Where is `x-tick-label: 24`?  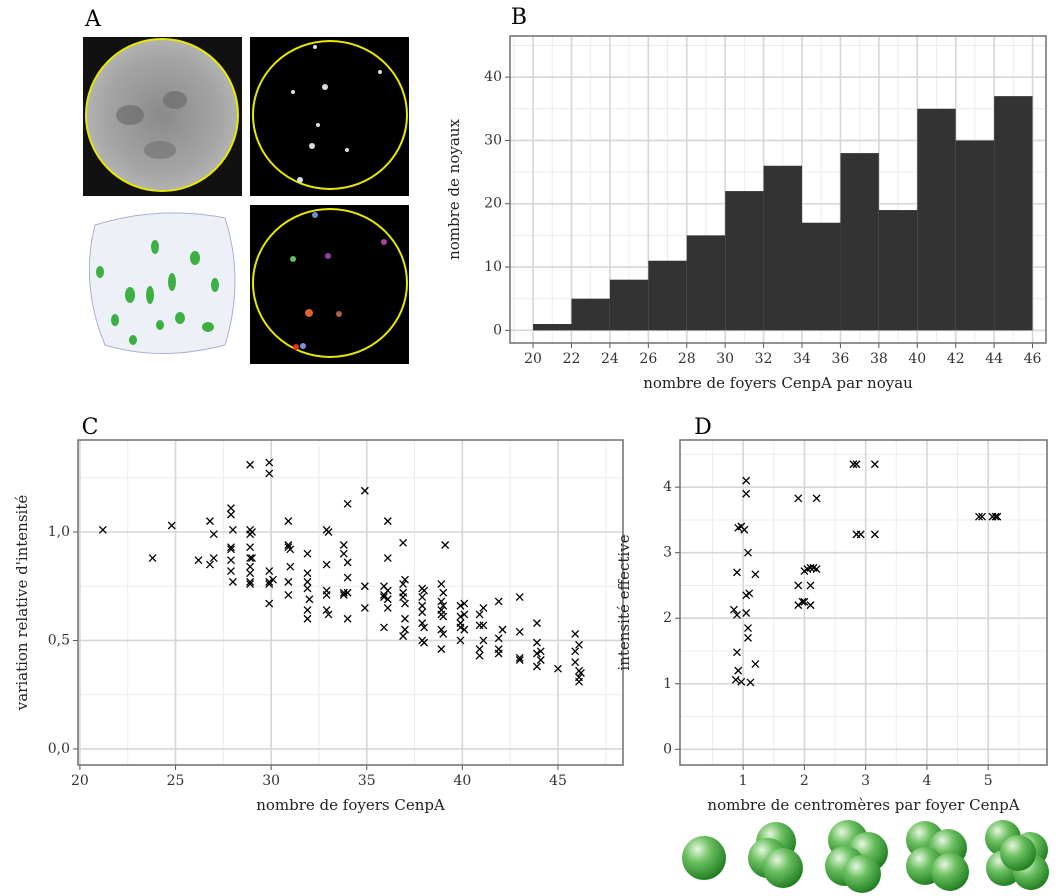
x-tick-label: 24 is located at coordinates (610, 359).